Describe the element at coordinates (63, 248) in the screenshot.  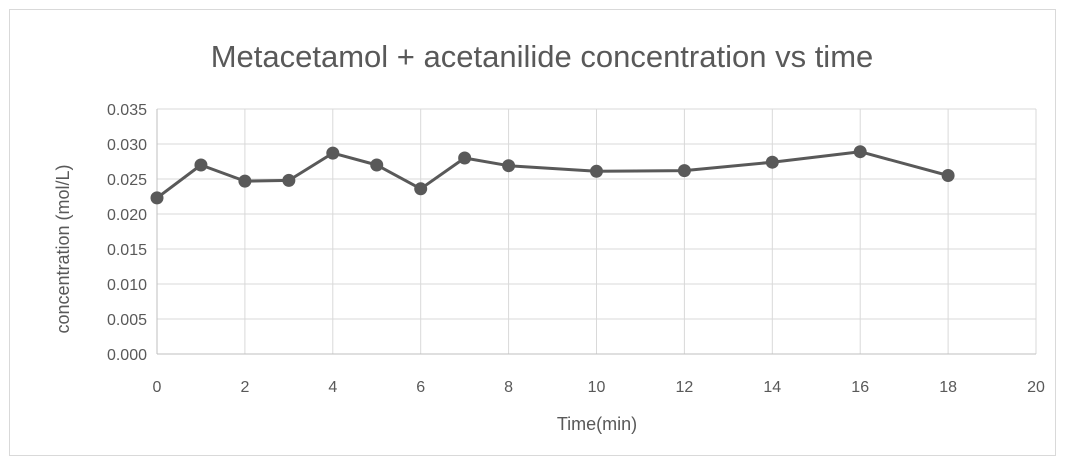
I see `y-axis-title: concentration (mol/L)` at that location.